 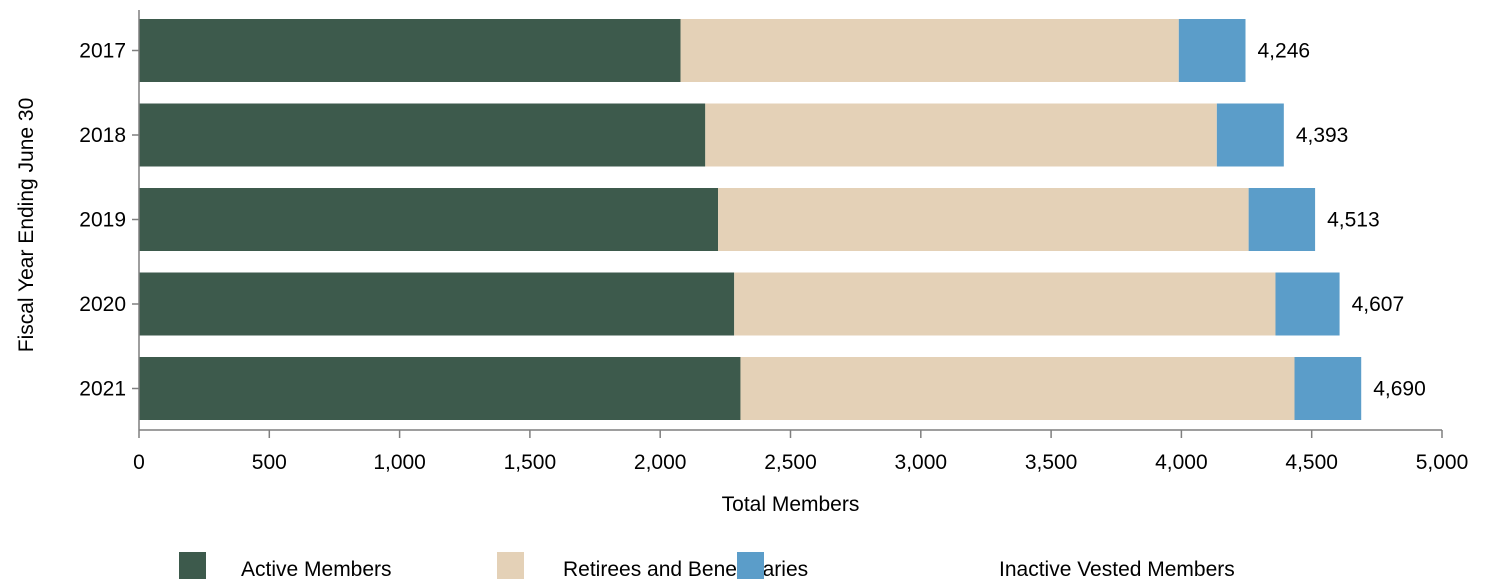 What do you see at coordinates (102, 389) in the screenshot?
I see `y-tick-label-2021: 2021` at bounding box center [102, 389].